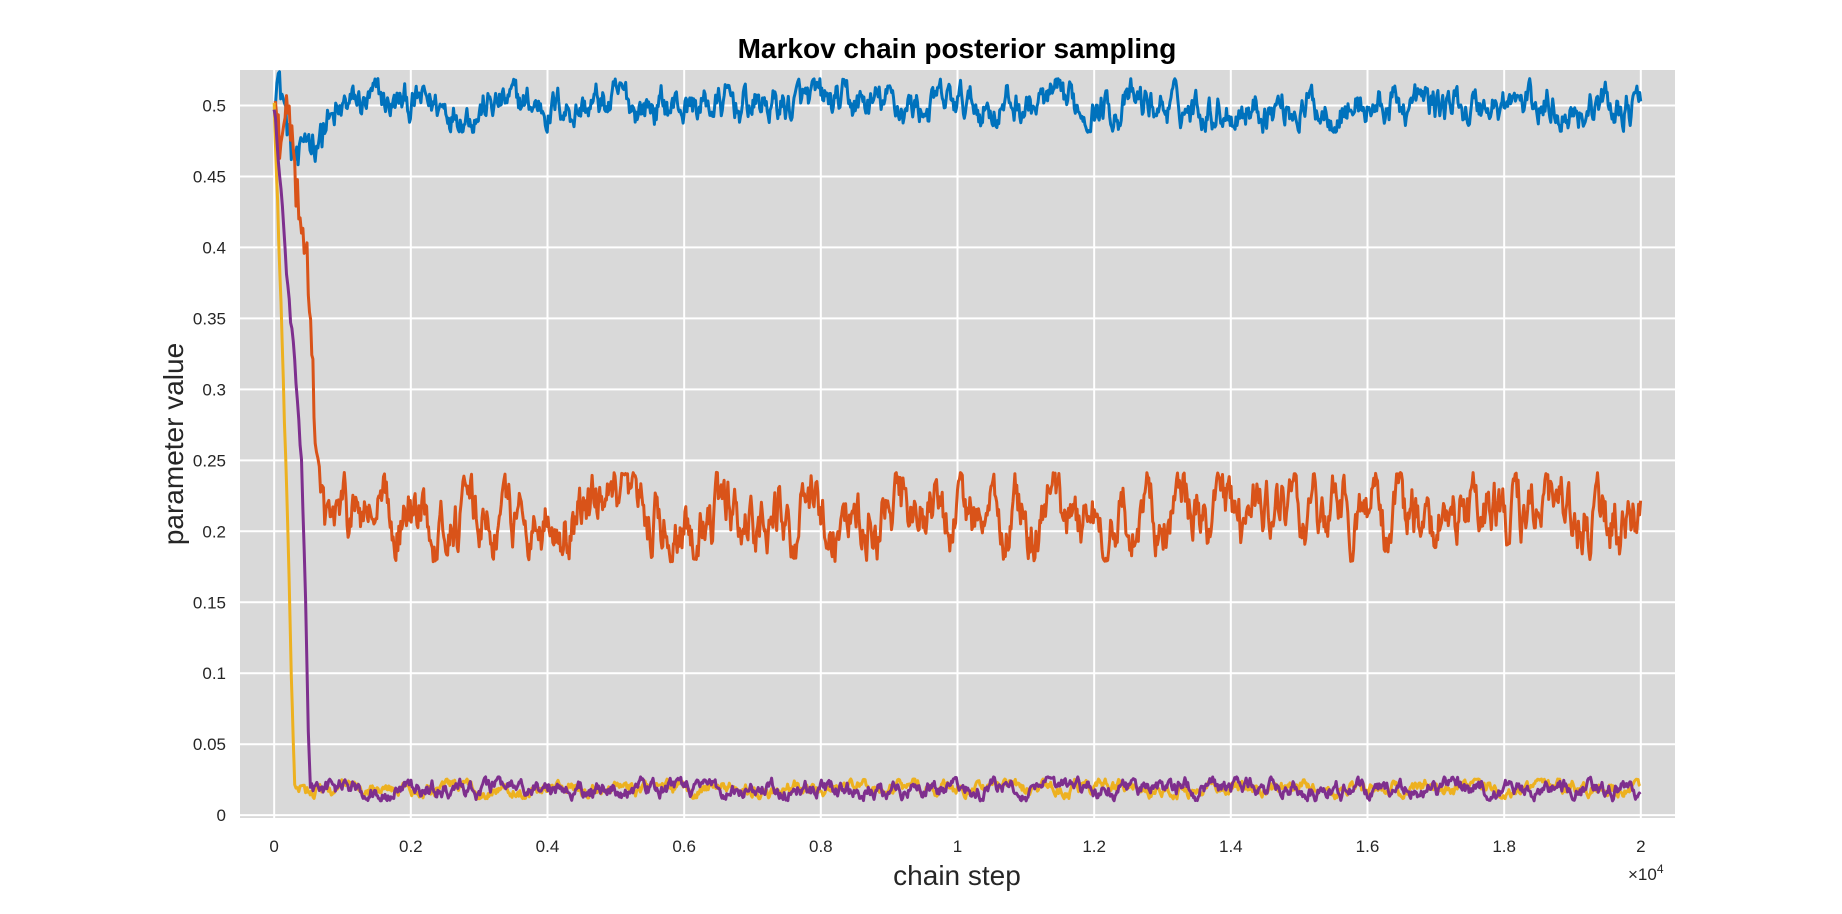 The height and width of the screenshot is (914, 1842). What do you see at coordinates (209, 744) in the screenshot?
I see `y-tick-label: 0.05` at bounding box center [209, 744].